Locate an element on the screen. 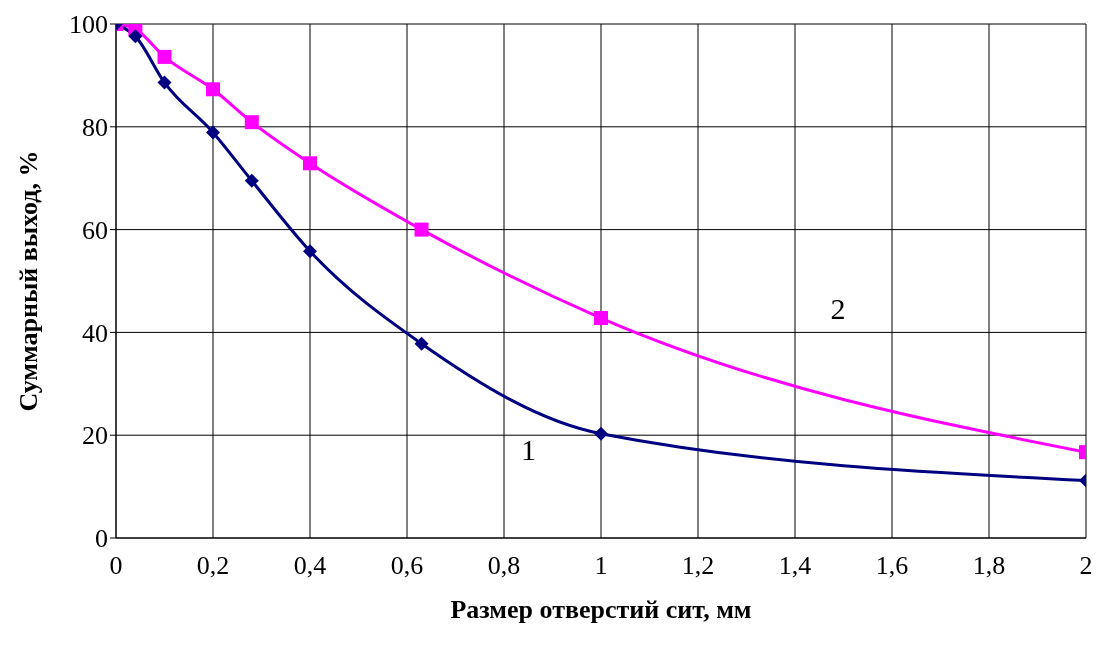  x-tick-label: 1,2 is located at coordinates (698, 566).